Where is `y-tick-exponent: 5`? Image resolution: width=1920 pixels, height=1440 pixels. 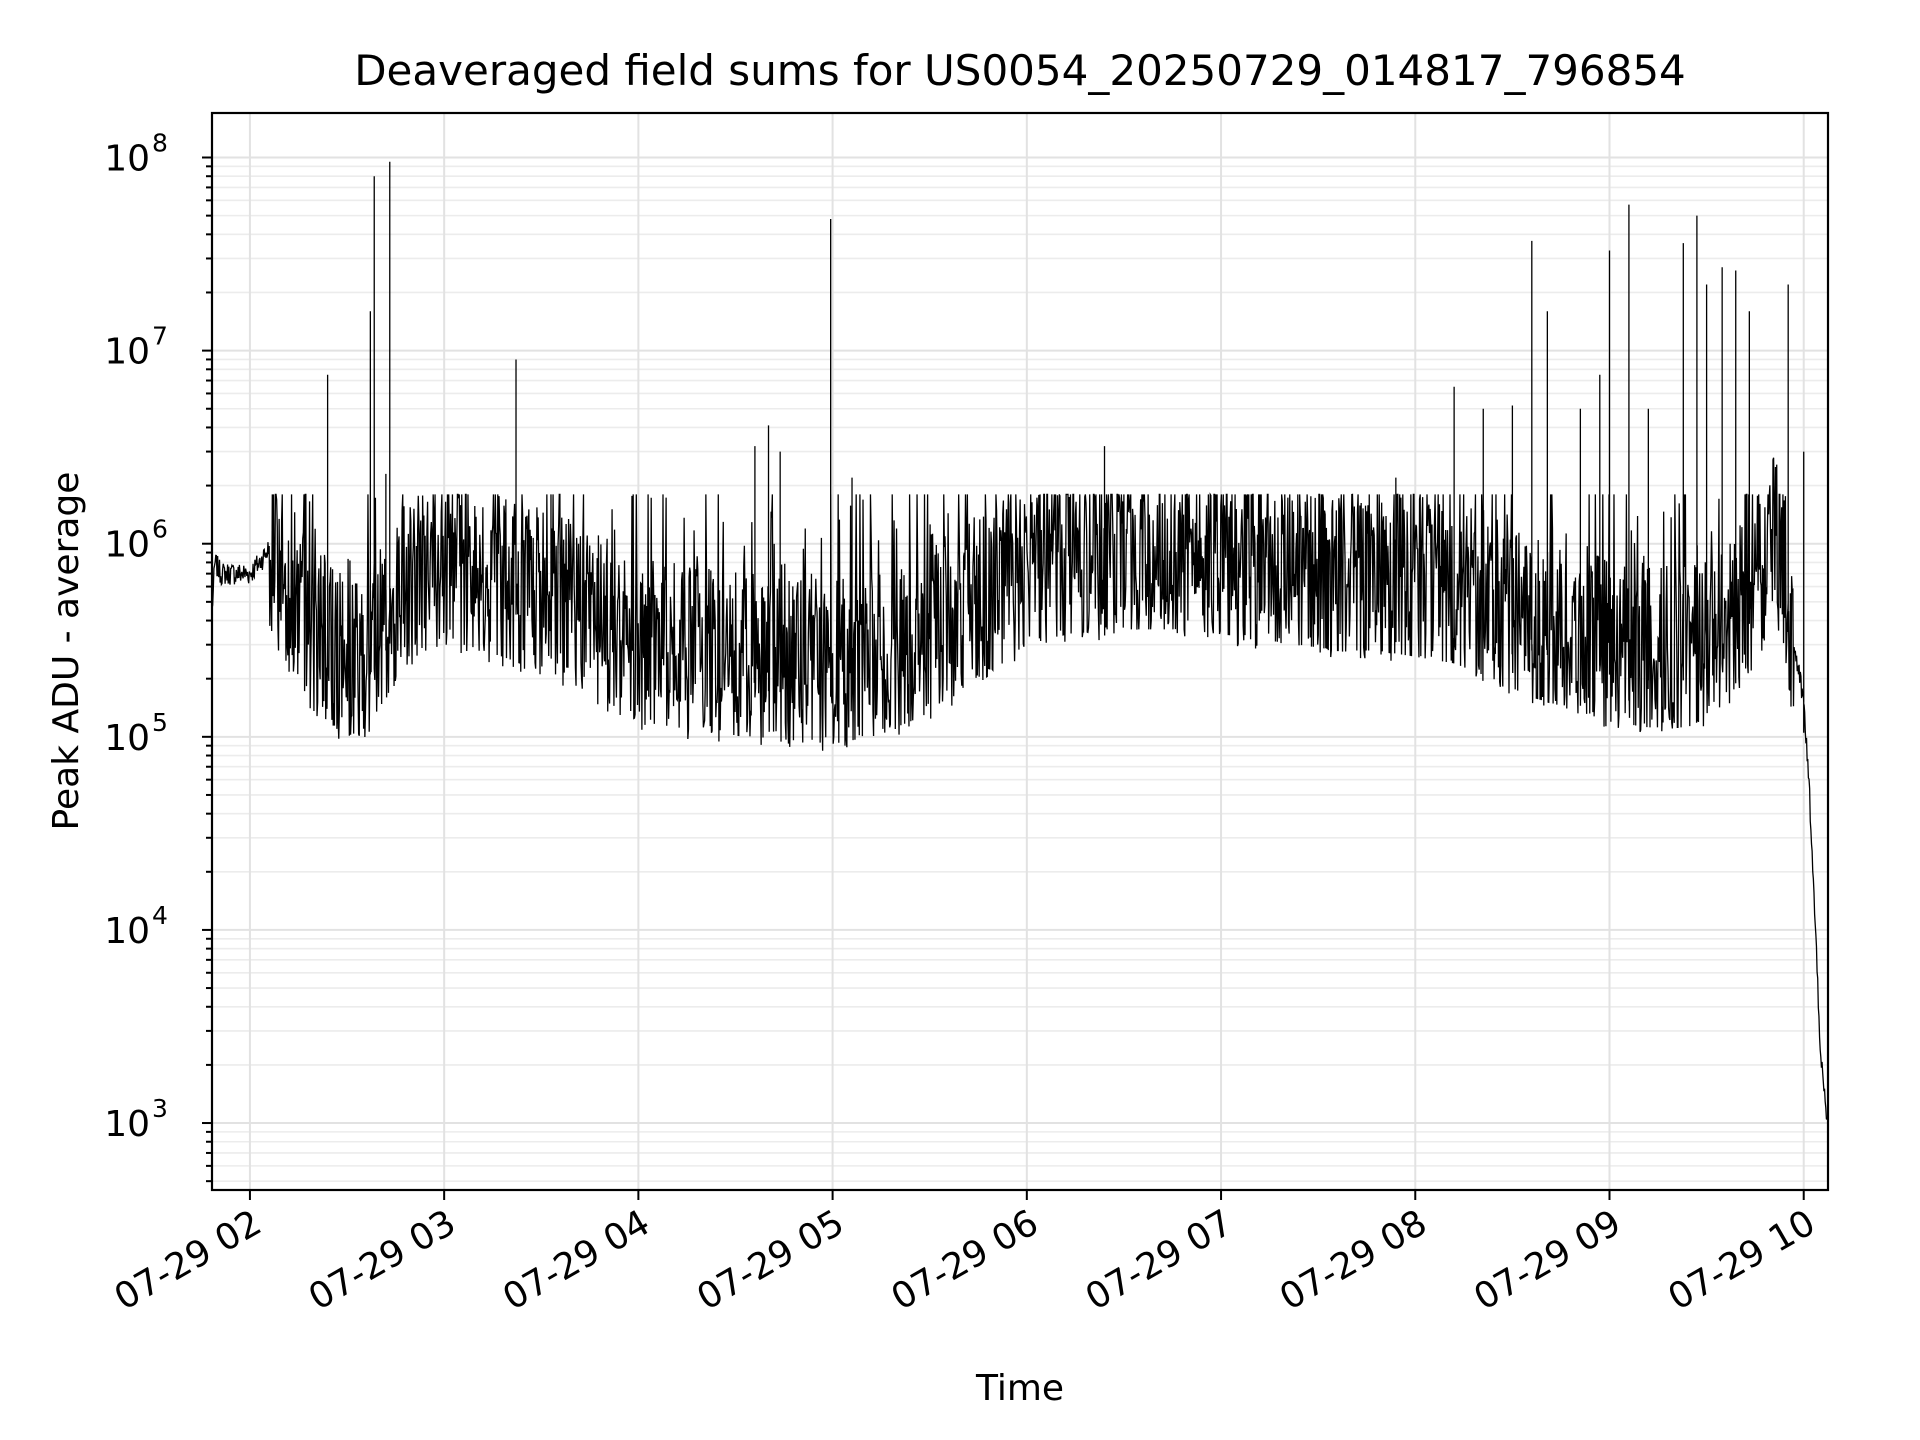 y-tick-exponent: 5 is located at coordinates (160, 722).